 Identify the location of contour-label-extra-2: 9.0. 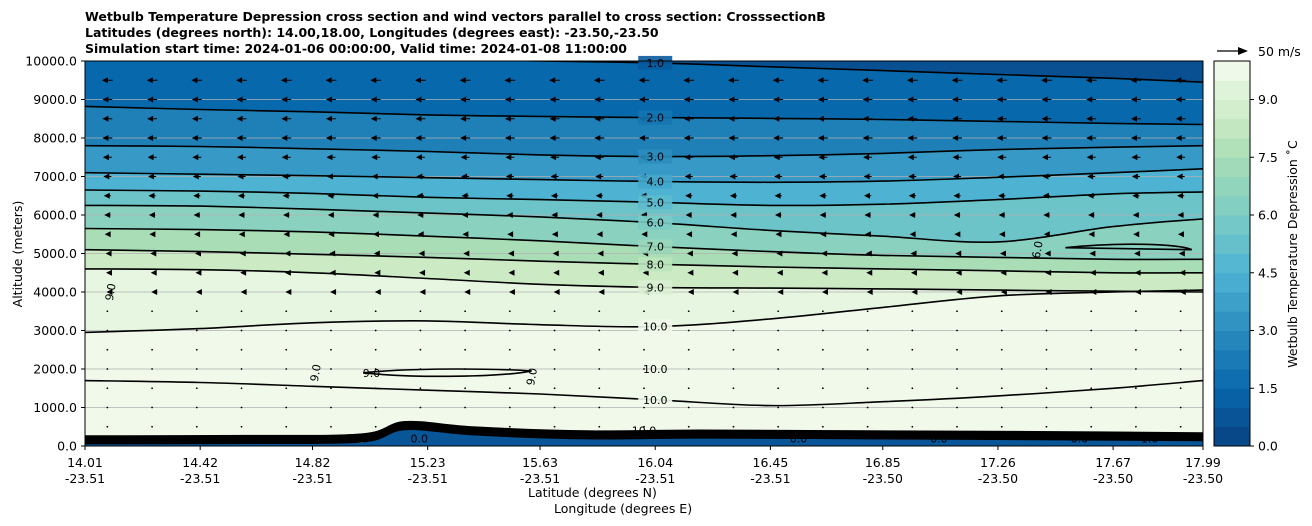
(372, 373).